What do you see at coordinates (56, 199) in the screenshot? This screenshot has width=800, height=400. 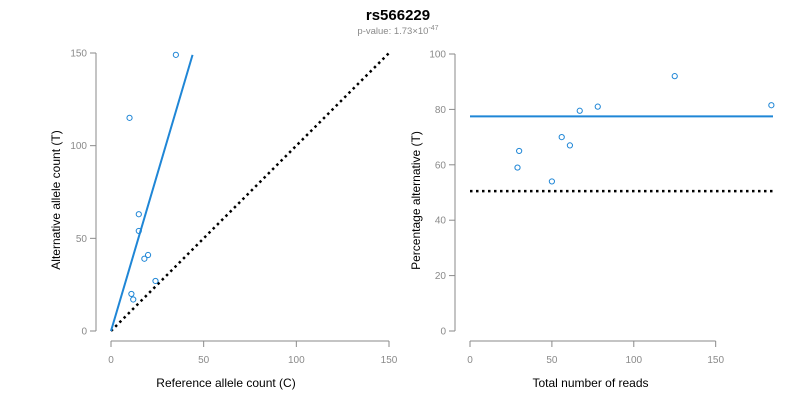 I see `y-axis-title: Alternative allele count (T)` at bounding box center [56, 199].